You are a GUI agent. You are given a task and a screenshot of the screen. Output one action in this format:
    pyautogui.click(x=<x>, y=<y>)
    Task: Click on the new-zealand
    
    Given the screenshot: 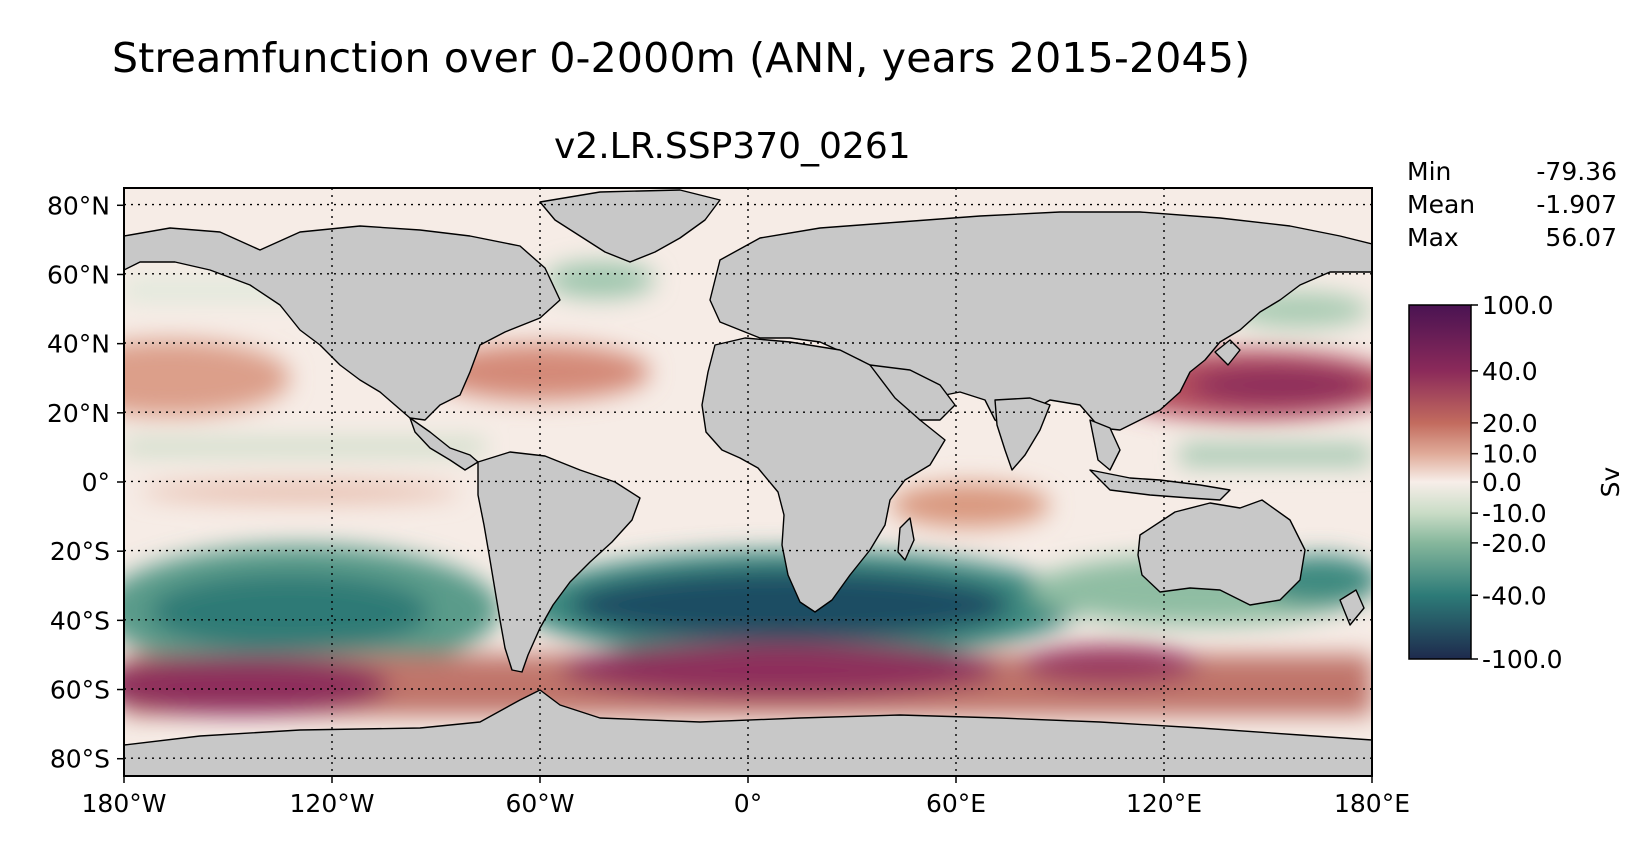 What is the action you would take?
    pyautogui.click(x=1352, y=607)
    